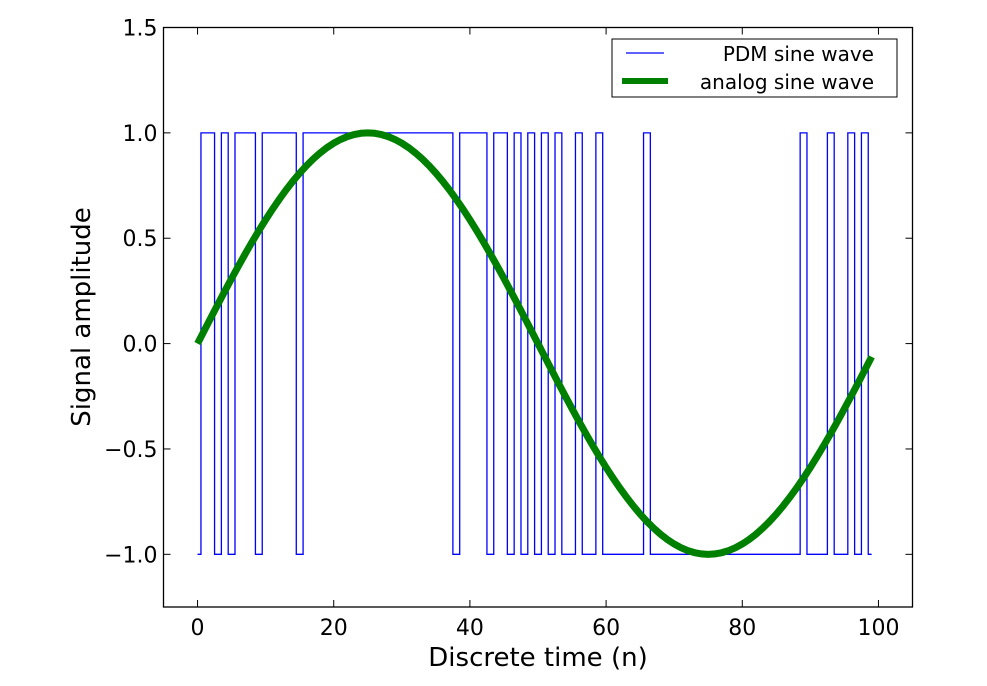  What do you see at coordinates (82, 317) in the screenshot?
I see `y-axis-label: Signal amplitude` at bounding box center [82, 317].